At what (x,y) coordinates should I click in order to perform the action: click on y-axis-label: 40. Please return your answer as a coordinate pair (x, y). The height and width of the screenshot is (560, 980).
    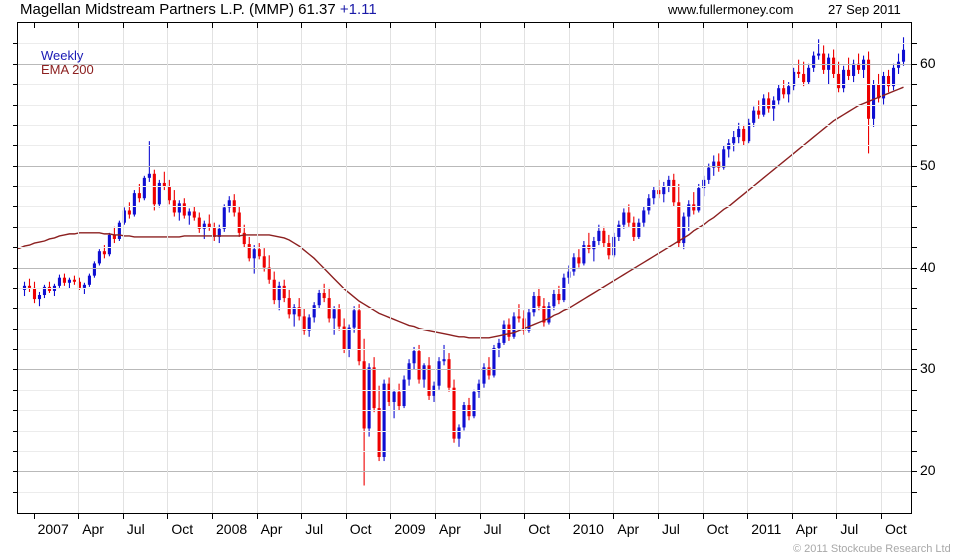
    Looking at the image, I should click on (928, 266).